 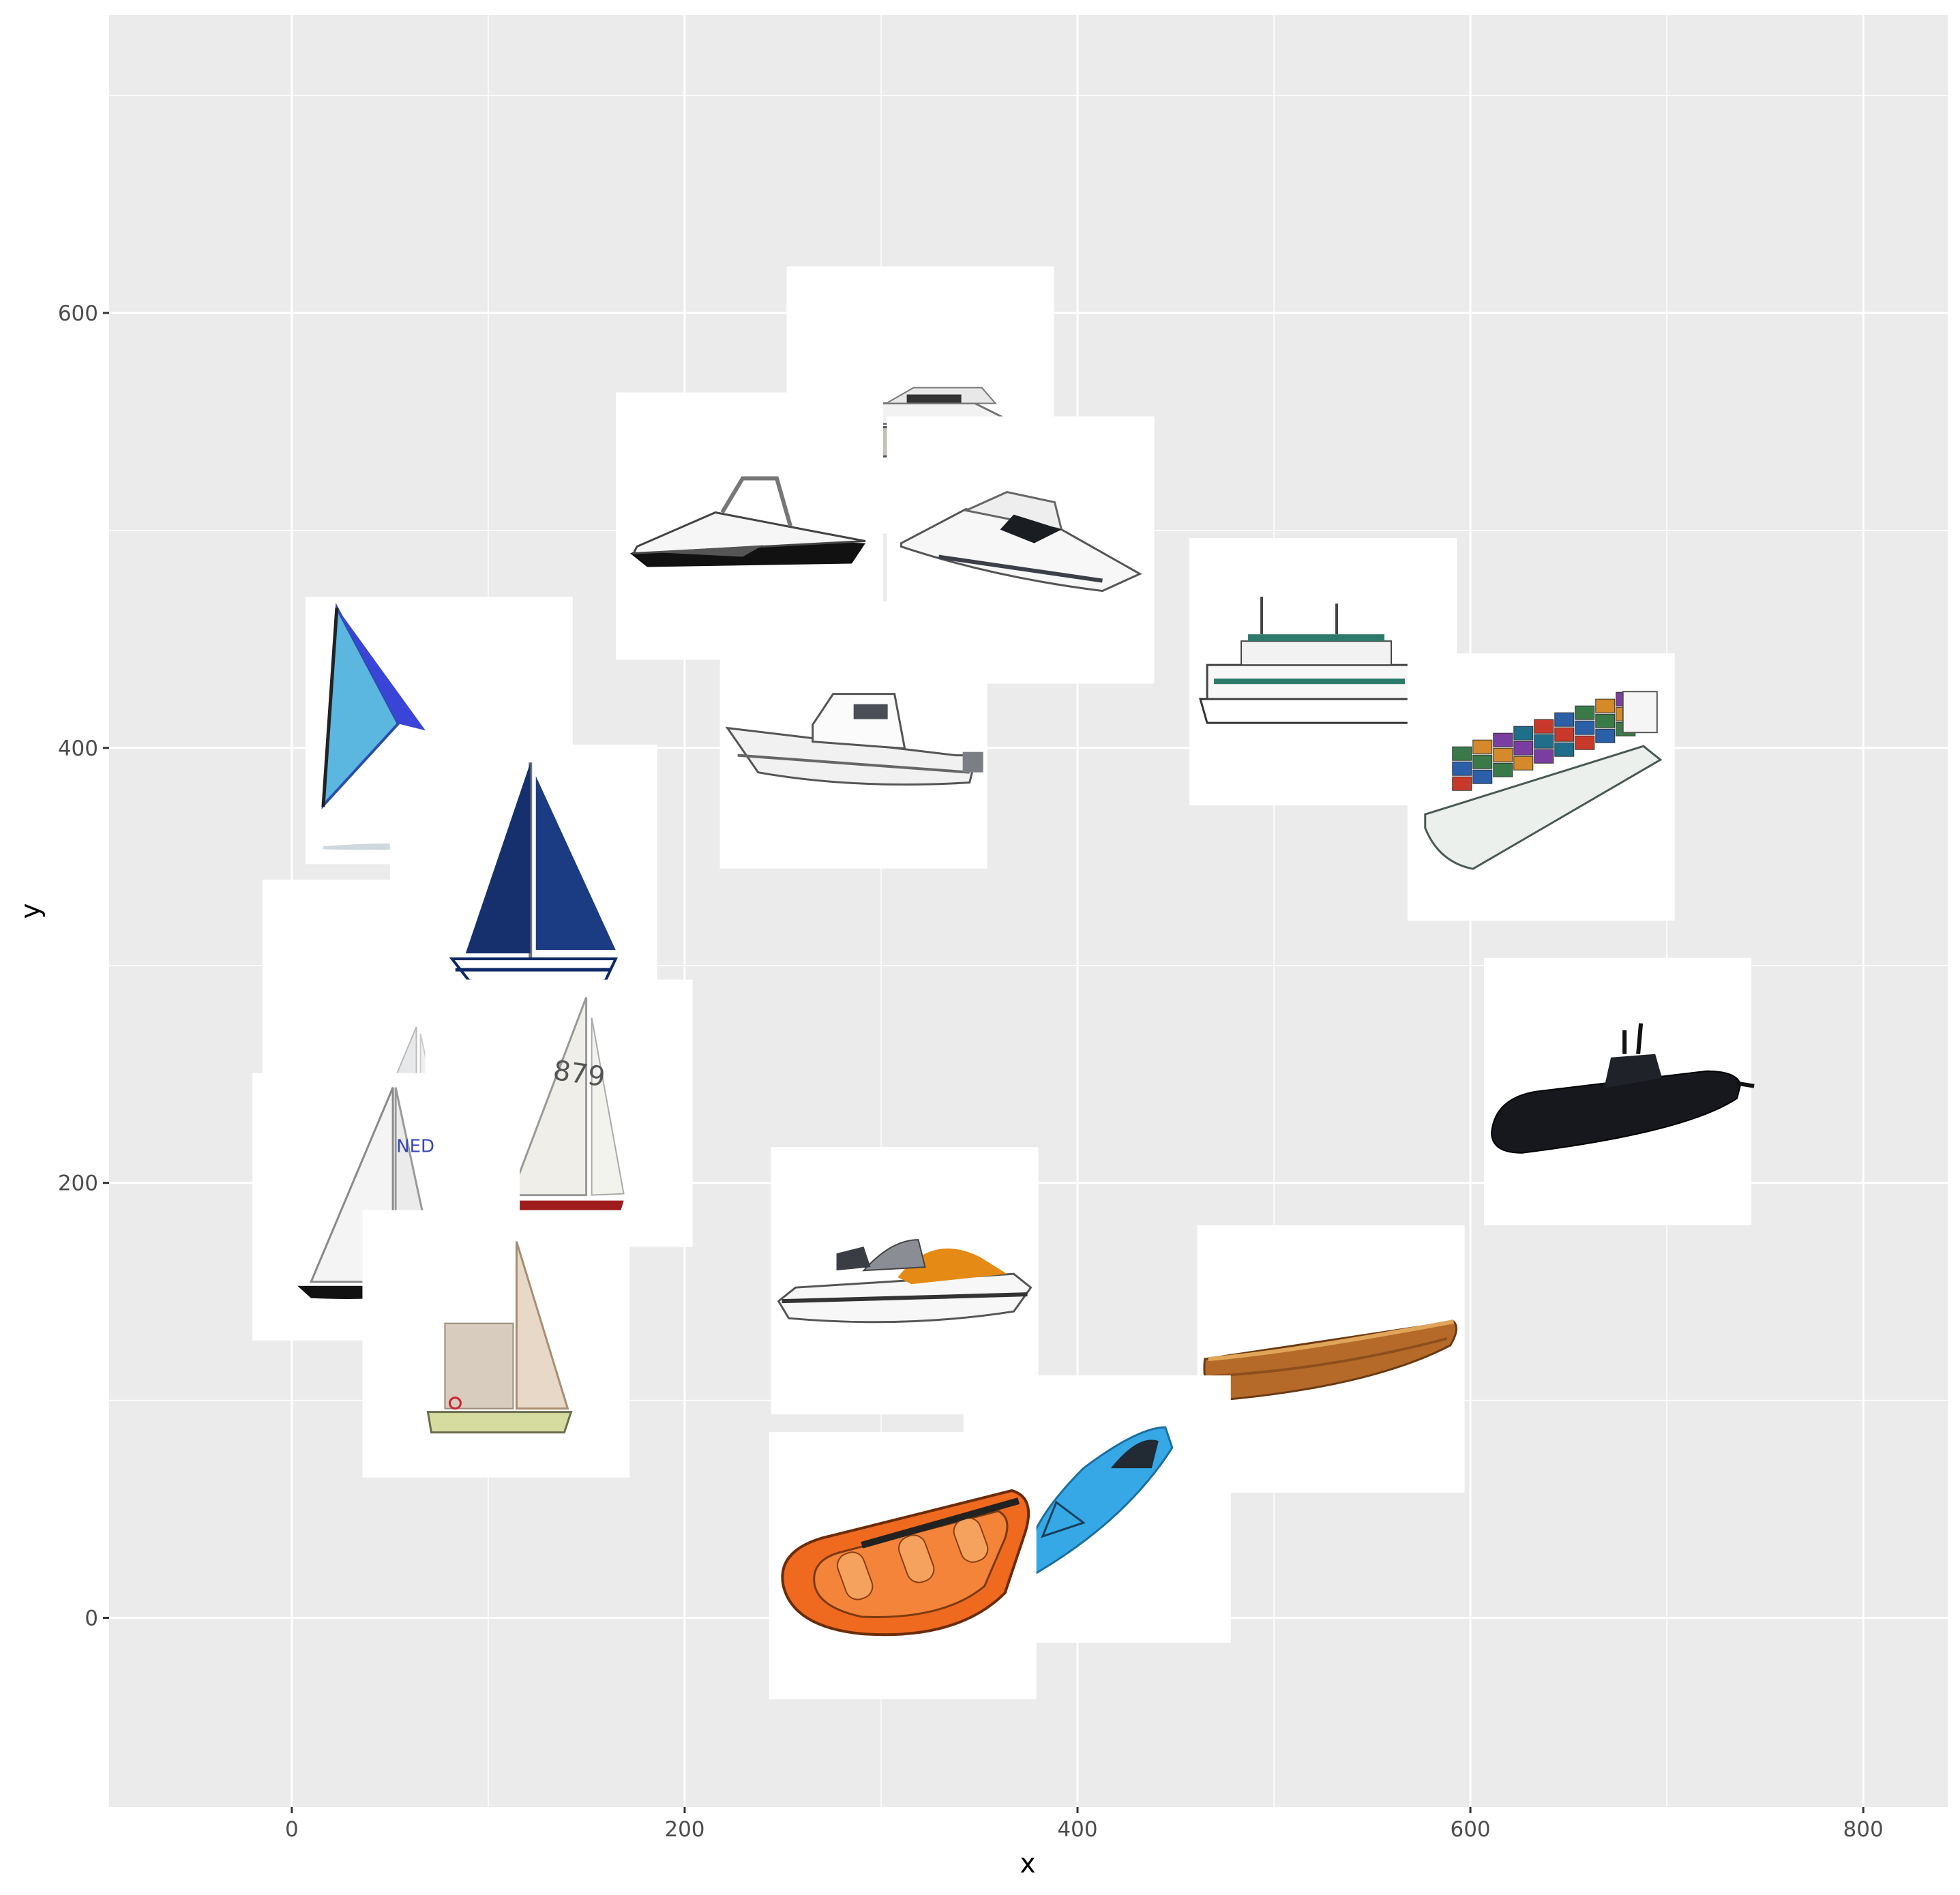 I want to click on y-axis-ticks: 0 200 400 600, so click(x=83, y=966).